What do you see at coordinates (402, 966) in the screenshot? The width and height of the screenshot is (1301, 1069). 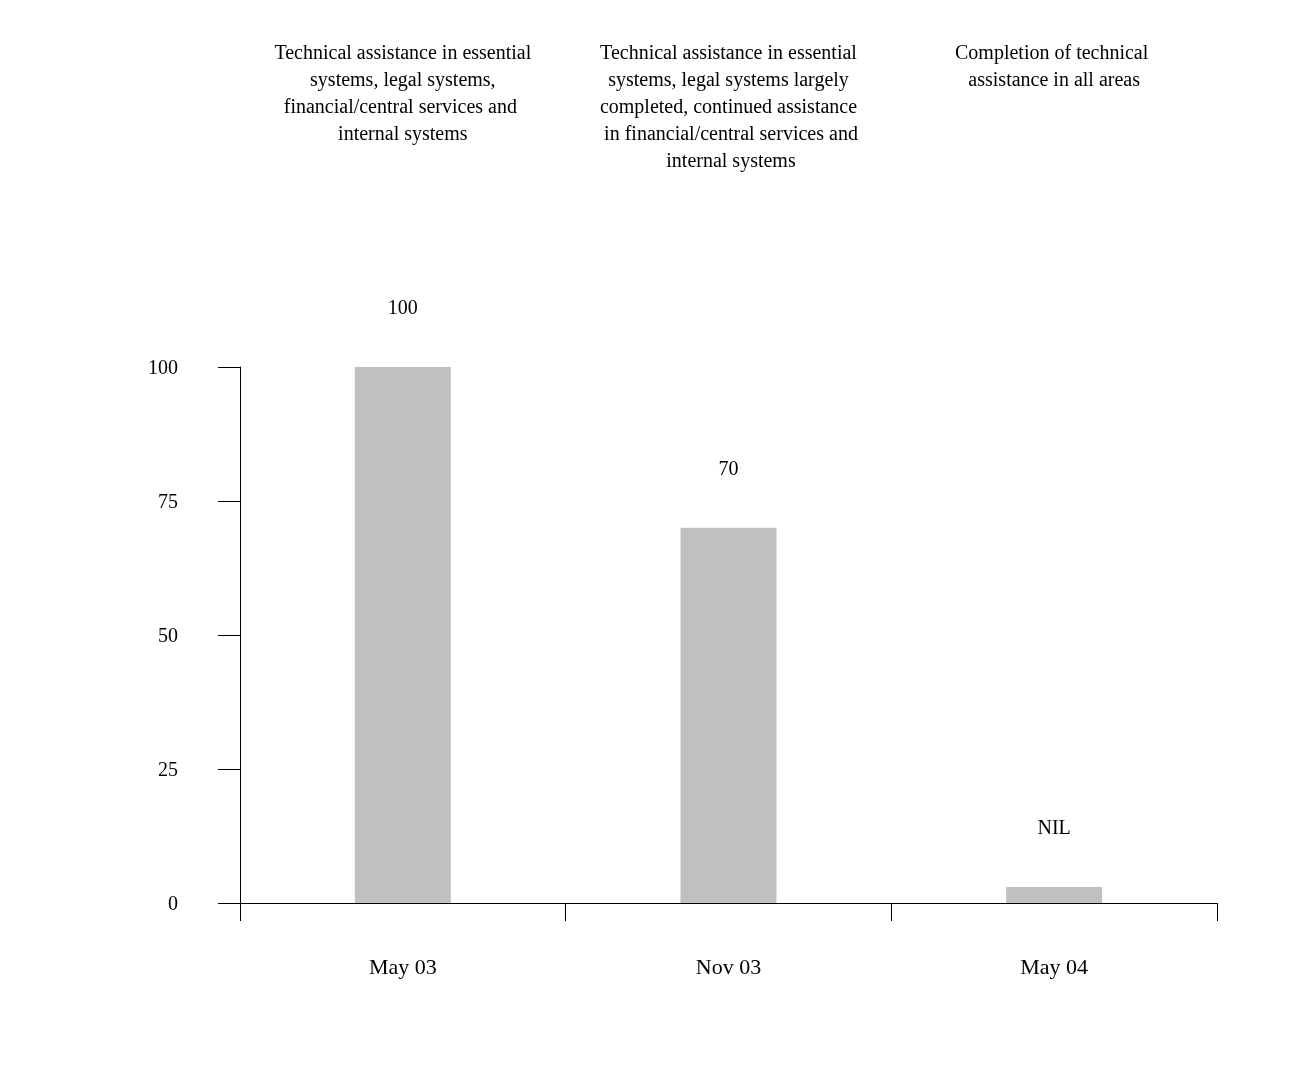 I see `x-tick-label: May 03` at bounding box center [402, 966].